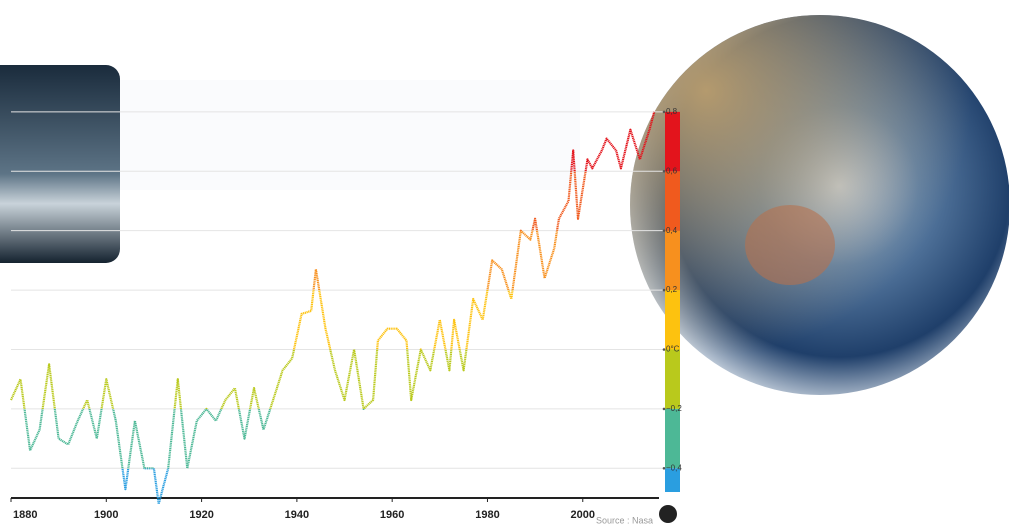 This screenshot has height=526, width=1009. What do you see at coordinates (668, 514) in the screenshot?
I see `logo` at bounding box center [668, 514].